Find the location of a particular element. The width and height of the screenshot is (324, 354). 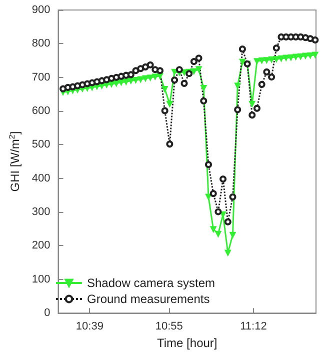

x-tick-label: 10:55 is located at coordinates (169, 326).